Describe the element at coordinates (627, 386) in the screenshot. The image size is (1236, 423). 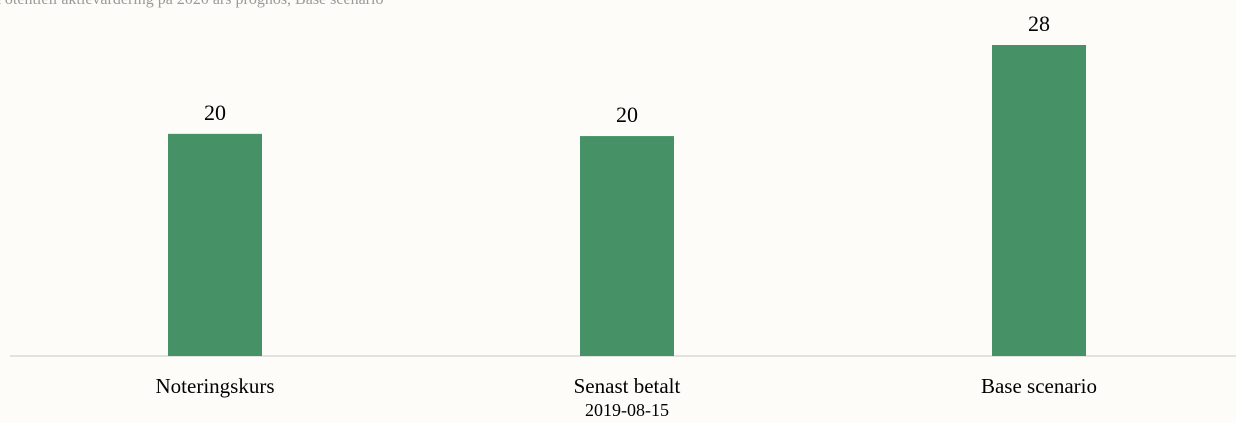
I see `category-label: Senast betalt` at that location.